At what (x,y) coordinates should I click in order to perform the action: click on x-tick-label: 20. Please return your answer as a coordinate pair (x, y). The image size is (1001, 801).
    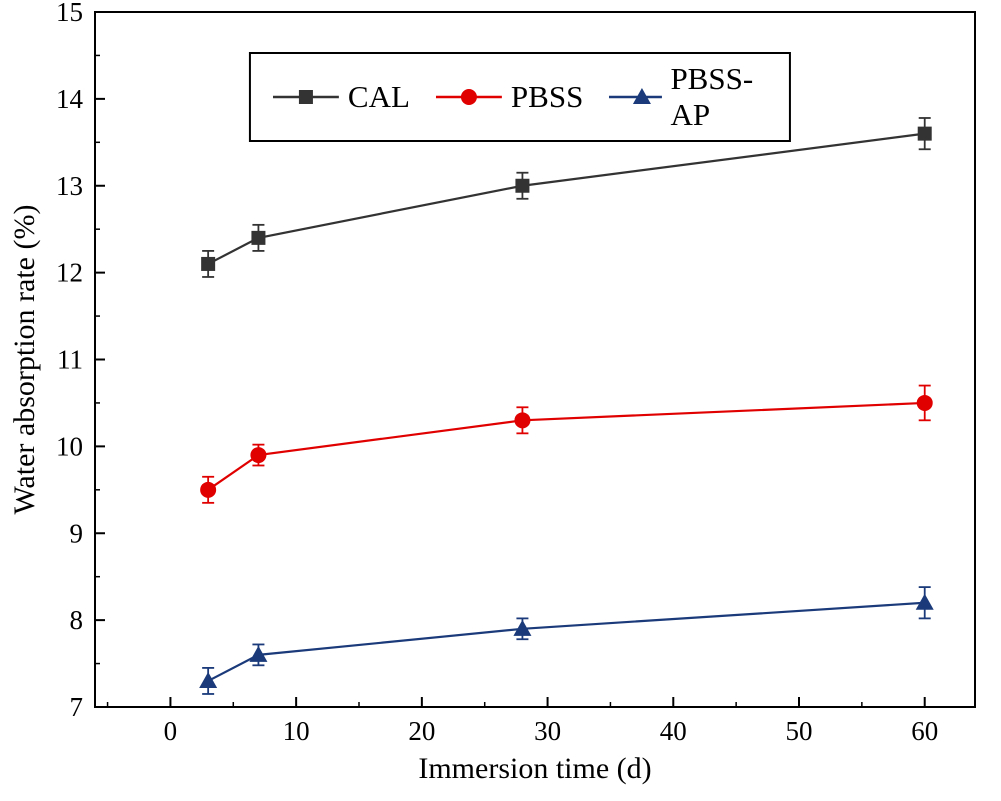
    Looking at the image, I should click on (421, 731).